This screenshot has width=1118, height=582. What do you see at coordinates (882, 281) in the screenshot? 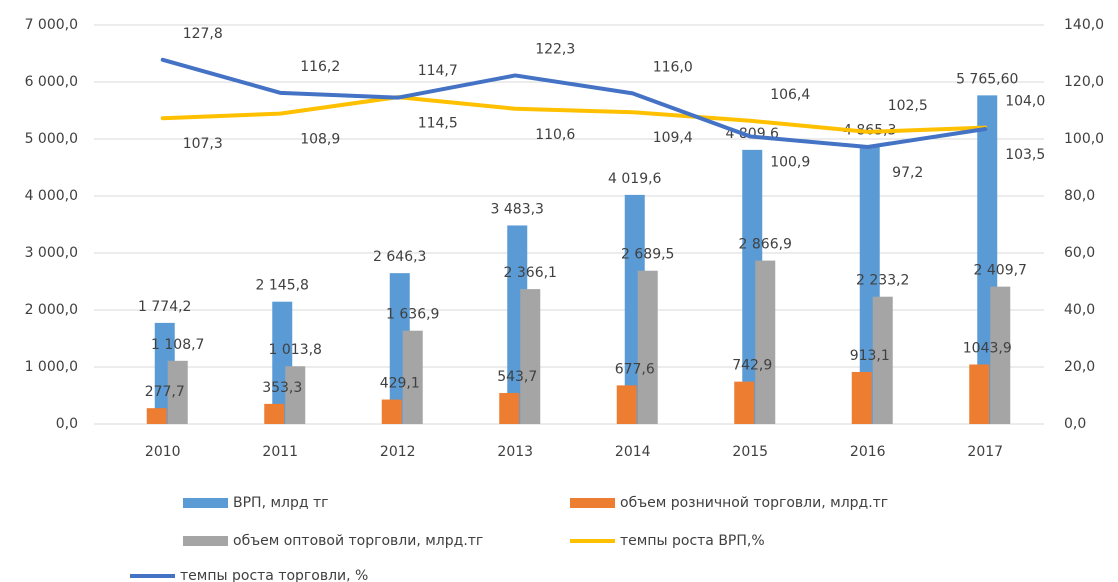
I see `data-label: 2 233,2` at bounding box center [882, 281].